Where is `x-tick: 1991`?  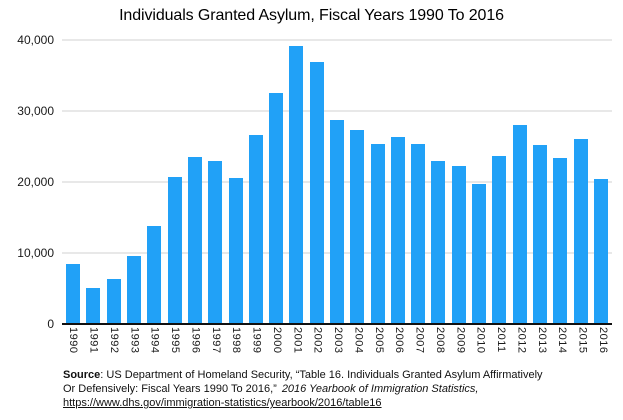 x-tick: 1991 is located at coordinates (93, 340).